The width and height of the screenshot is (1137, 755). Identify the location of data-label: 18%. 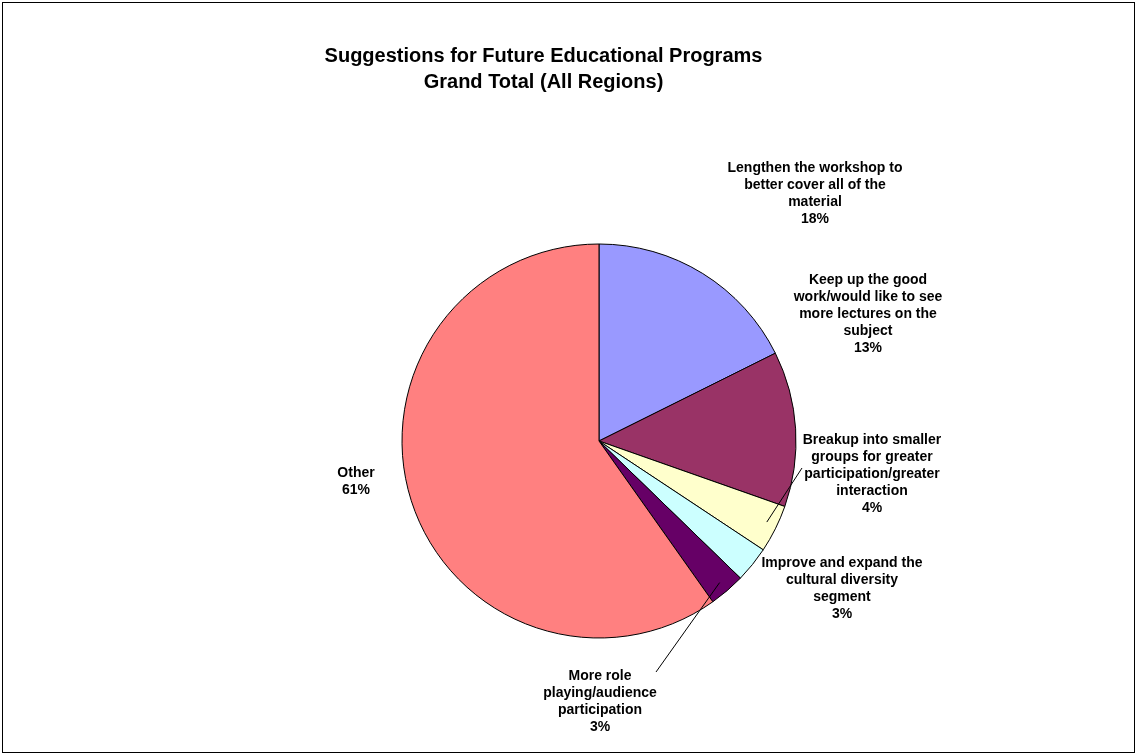
(815, 218).